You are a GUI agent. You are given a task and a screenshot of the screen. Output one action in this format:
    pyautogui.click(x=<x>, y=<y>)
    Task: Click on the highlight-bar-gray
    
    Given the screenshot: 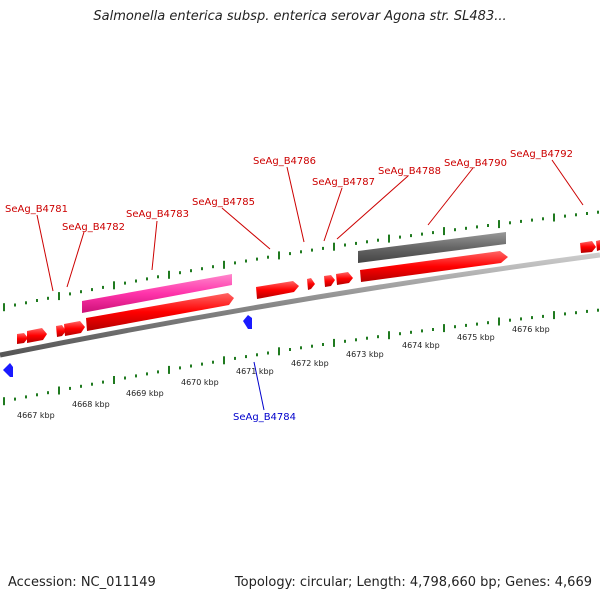 What is the action you would take?
    pyautogui.click(x=432, y=247)
    